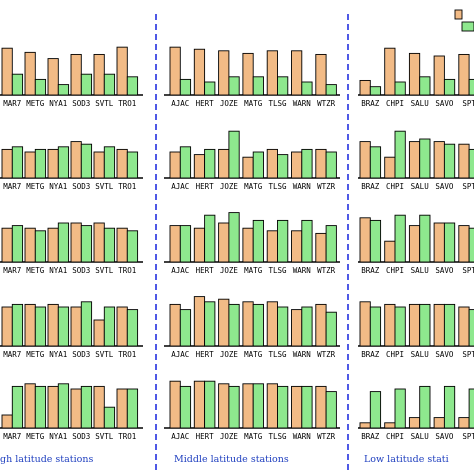 This screenshot has height=474, width=474. What do you see at coordinates (53, 77) in the screenshot?
I see `bar-panel1-NYA1-series-a` at bounding box center [53, 77].